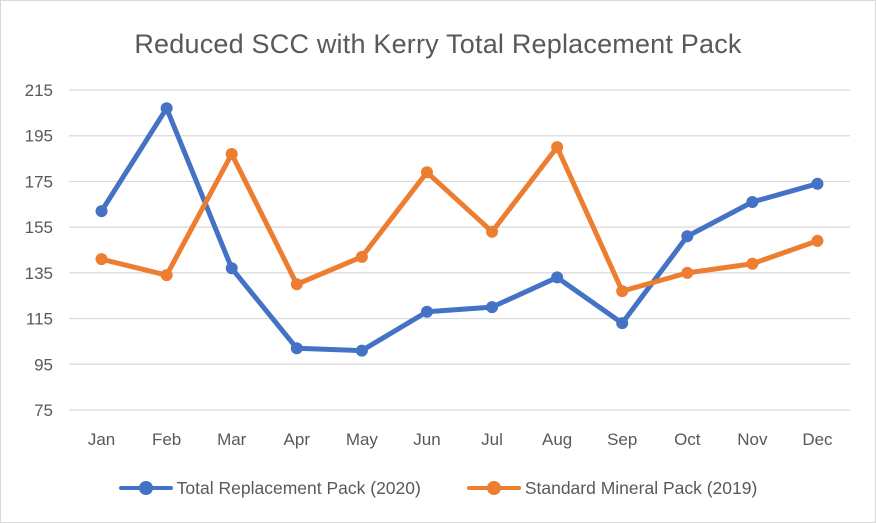 The height and width of the screenshot is (523, 876). I want to click on legend-item-2019: Standard Mineral Pack (2019), so click(612, 488).